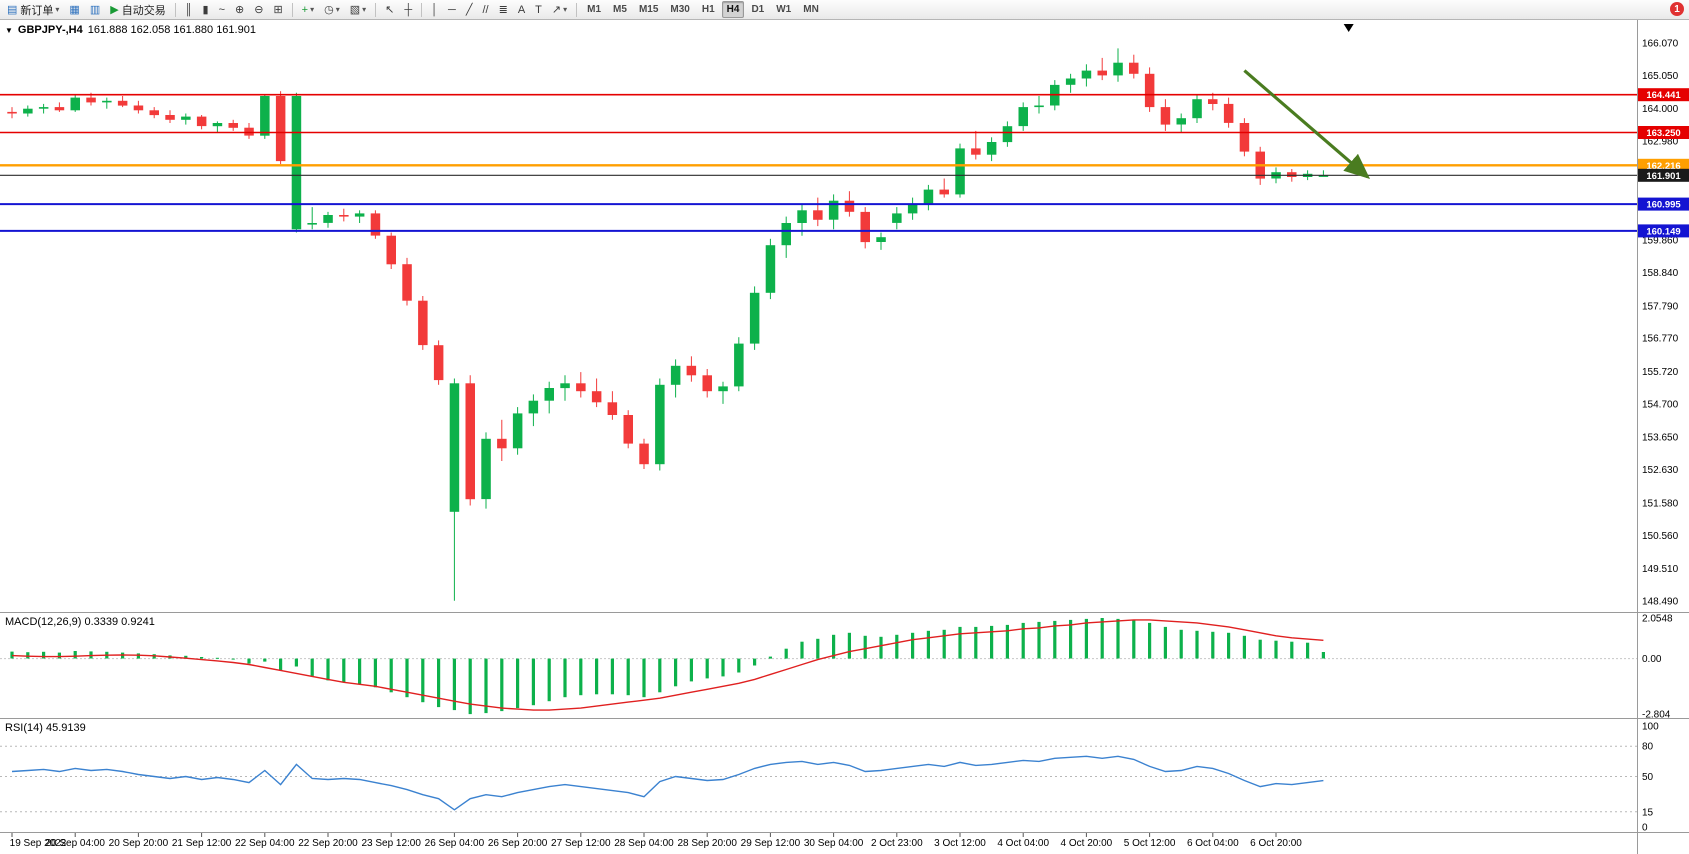 This screenshot has width=1689, height=854. What do you see at coordinates (521, 10) in the screenshot?
I see `text-button: A` at bounding box center [521, 10].